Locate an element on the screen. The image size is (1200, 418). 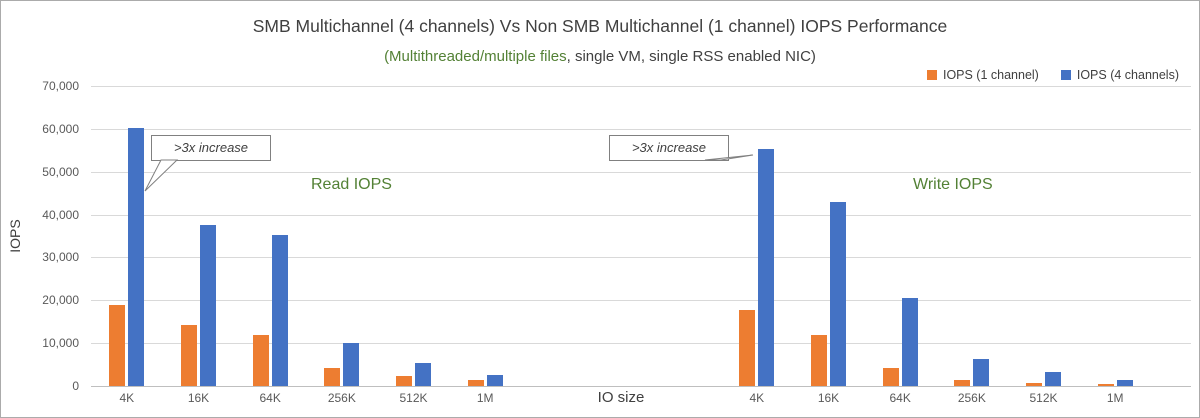
y-tick-label: 50,000 is located at coordinates (60, 171).